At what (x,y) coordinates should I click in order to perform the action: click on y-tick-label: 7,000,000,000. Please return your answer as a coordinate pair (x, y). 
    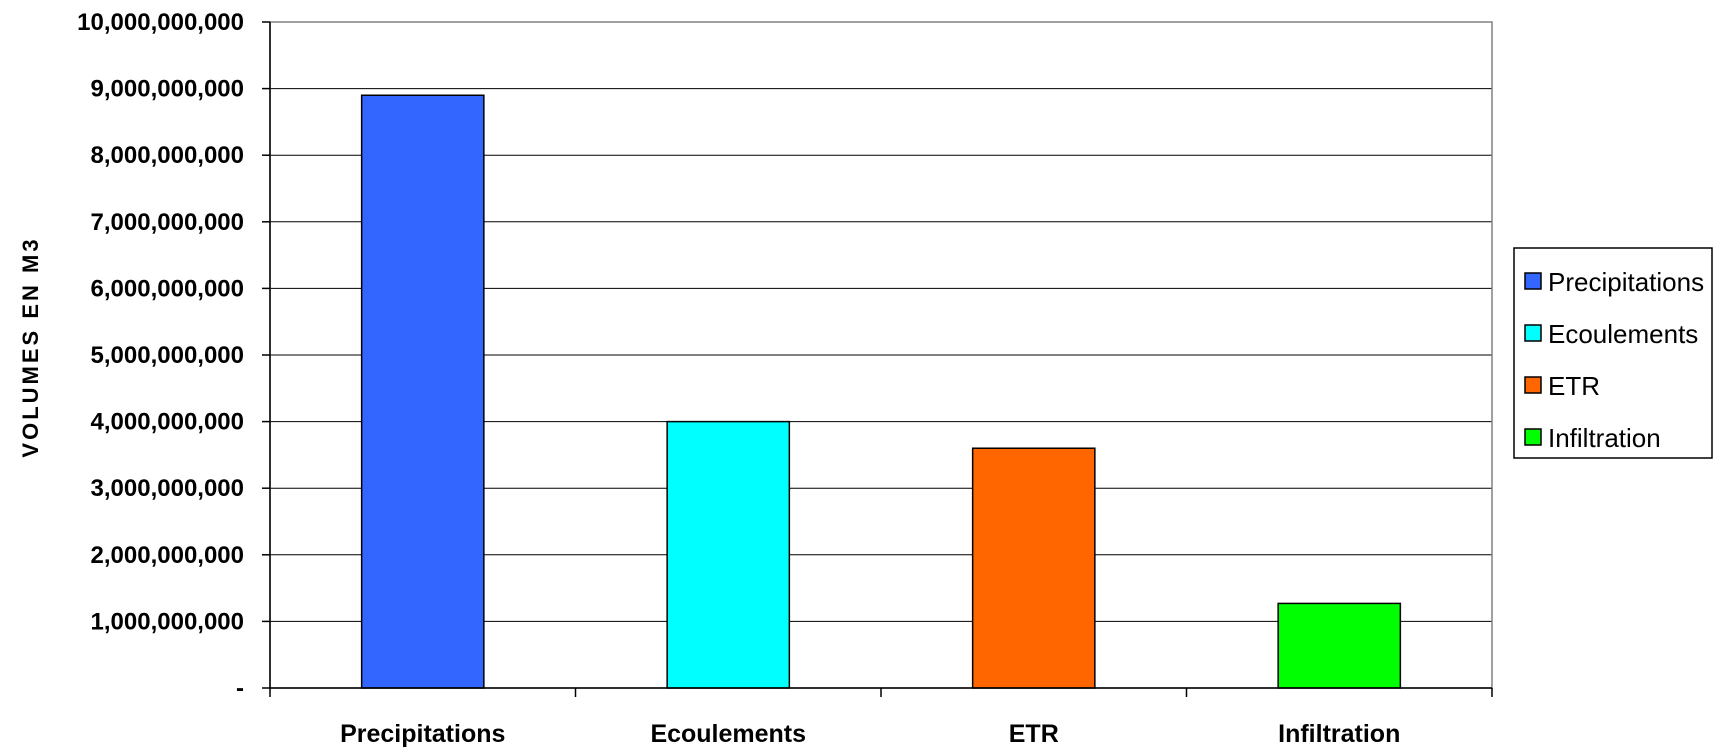
    Looking at the image, I should click on (167, 222).